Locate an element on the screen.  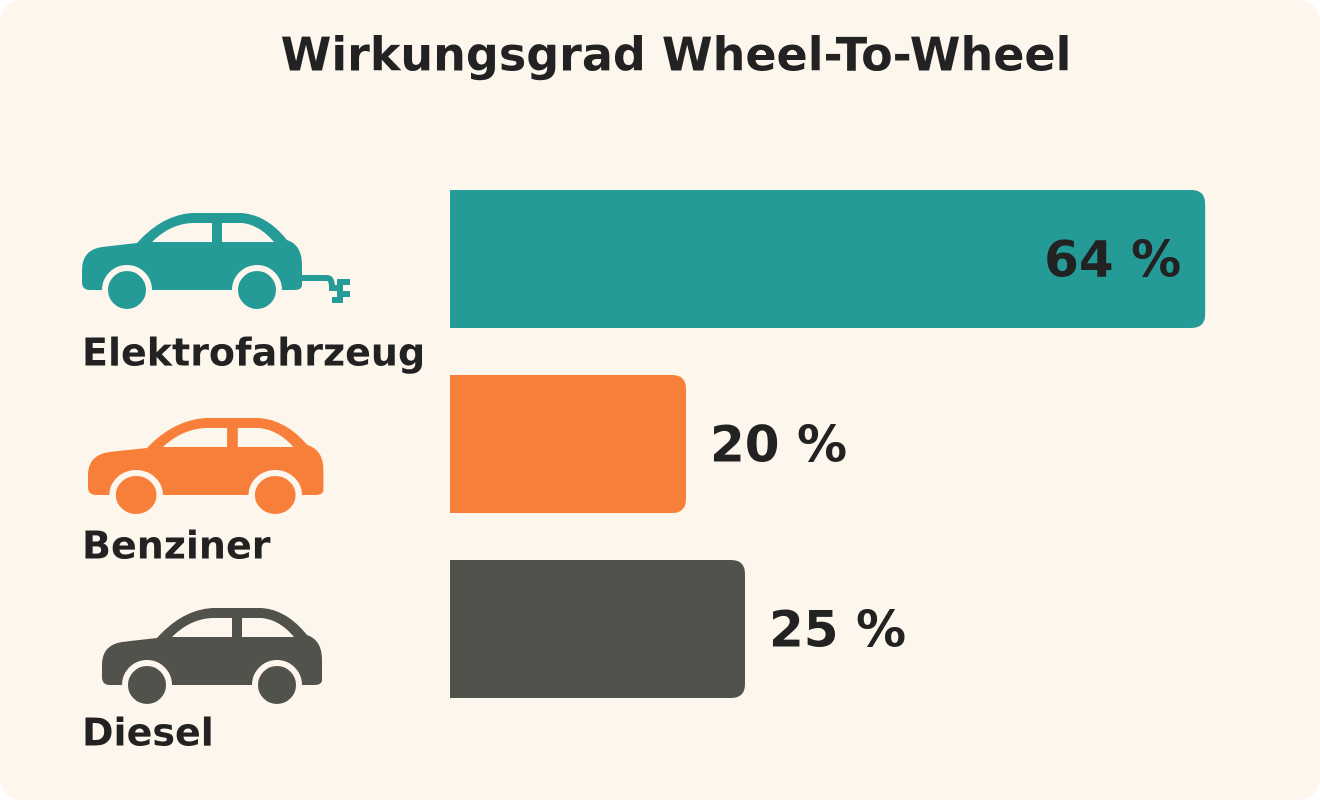
category-label: Benziner is located at coordinates (176, 546).